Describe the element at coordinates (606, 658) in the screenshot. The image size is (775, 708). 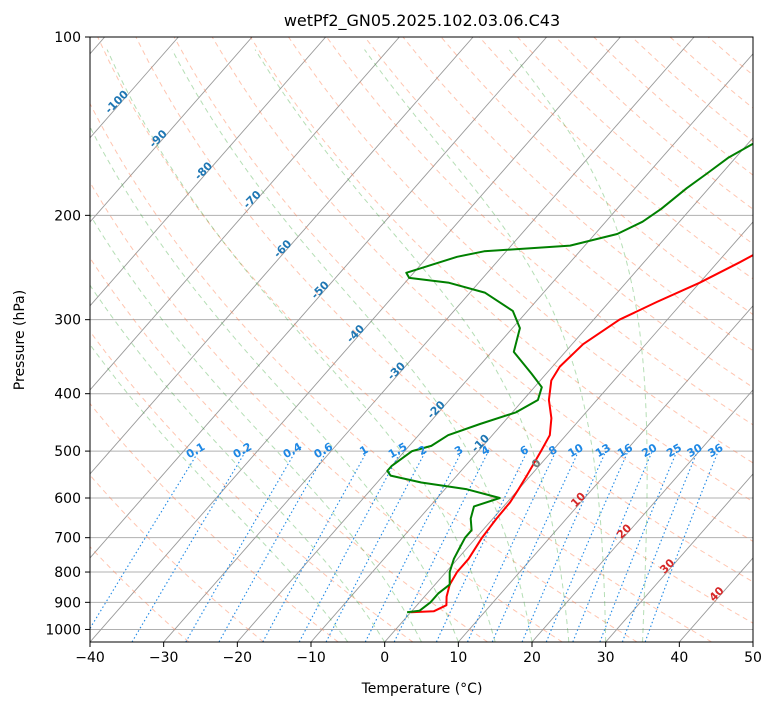
I see `x-tick-label: 30` at that location.